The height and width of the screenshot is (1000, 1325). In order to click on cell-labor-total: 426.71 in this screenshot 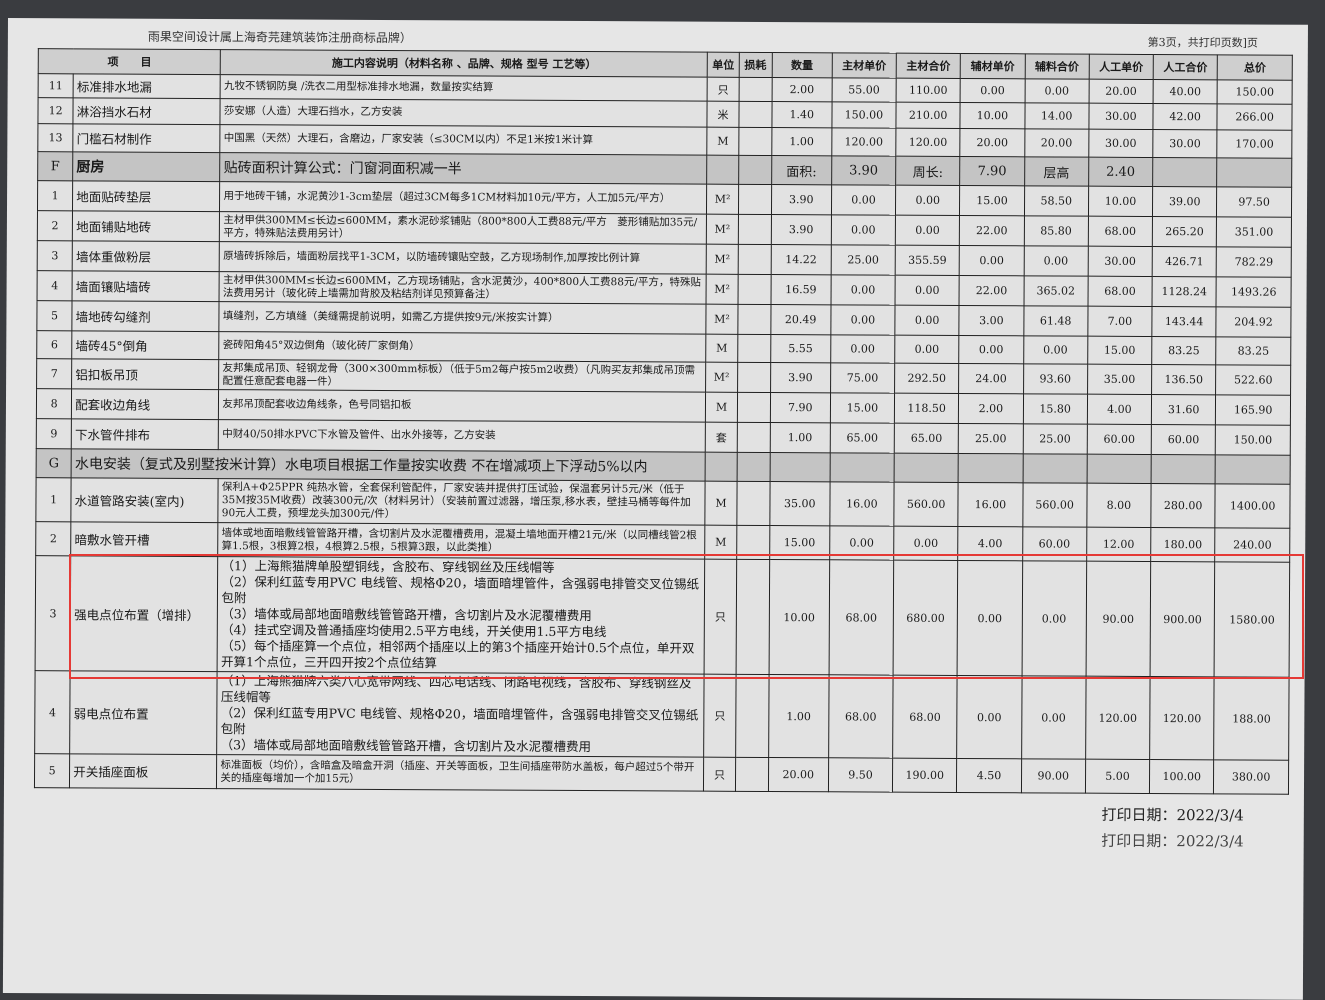, I will do `click(1184, 261)`.